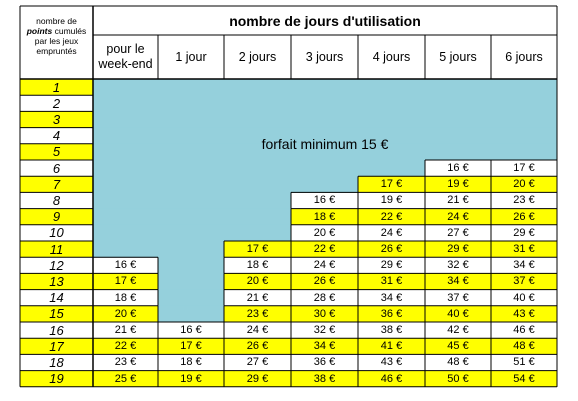 The height and width of the screenshot is (401, 578). Describe the element at coordinates (56, 40) in the screenshot. I see `corner-header-line: par les jeux` at that location.